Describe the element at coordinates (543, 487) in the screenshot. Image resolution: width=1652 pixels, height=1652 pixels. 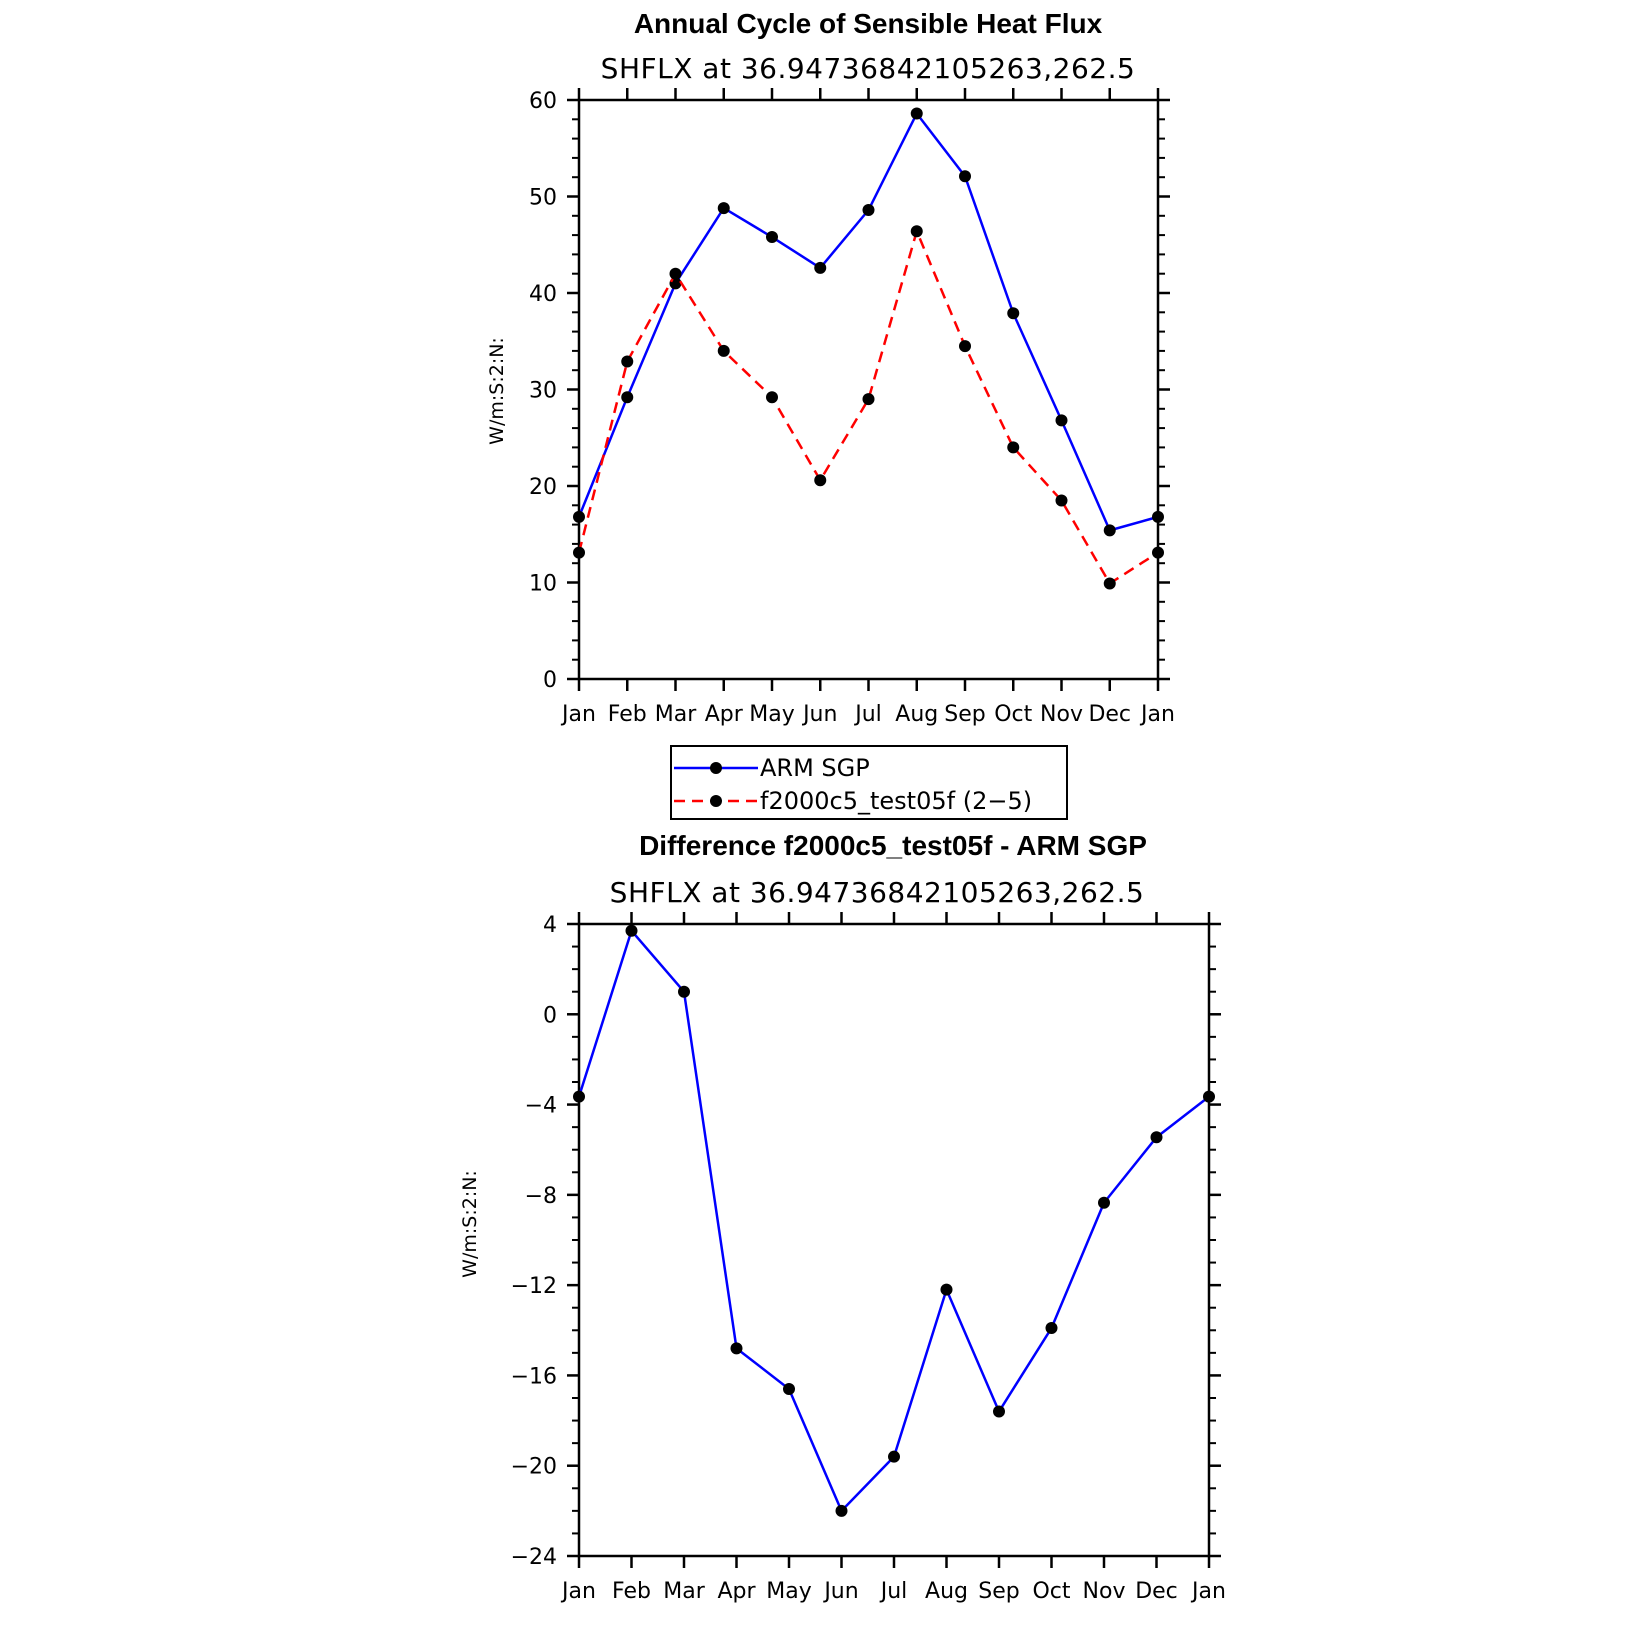
I see `chart1-y-tick-label: 20` at that location.